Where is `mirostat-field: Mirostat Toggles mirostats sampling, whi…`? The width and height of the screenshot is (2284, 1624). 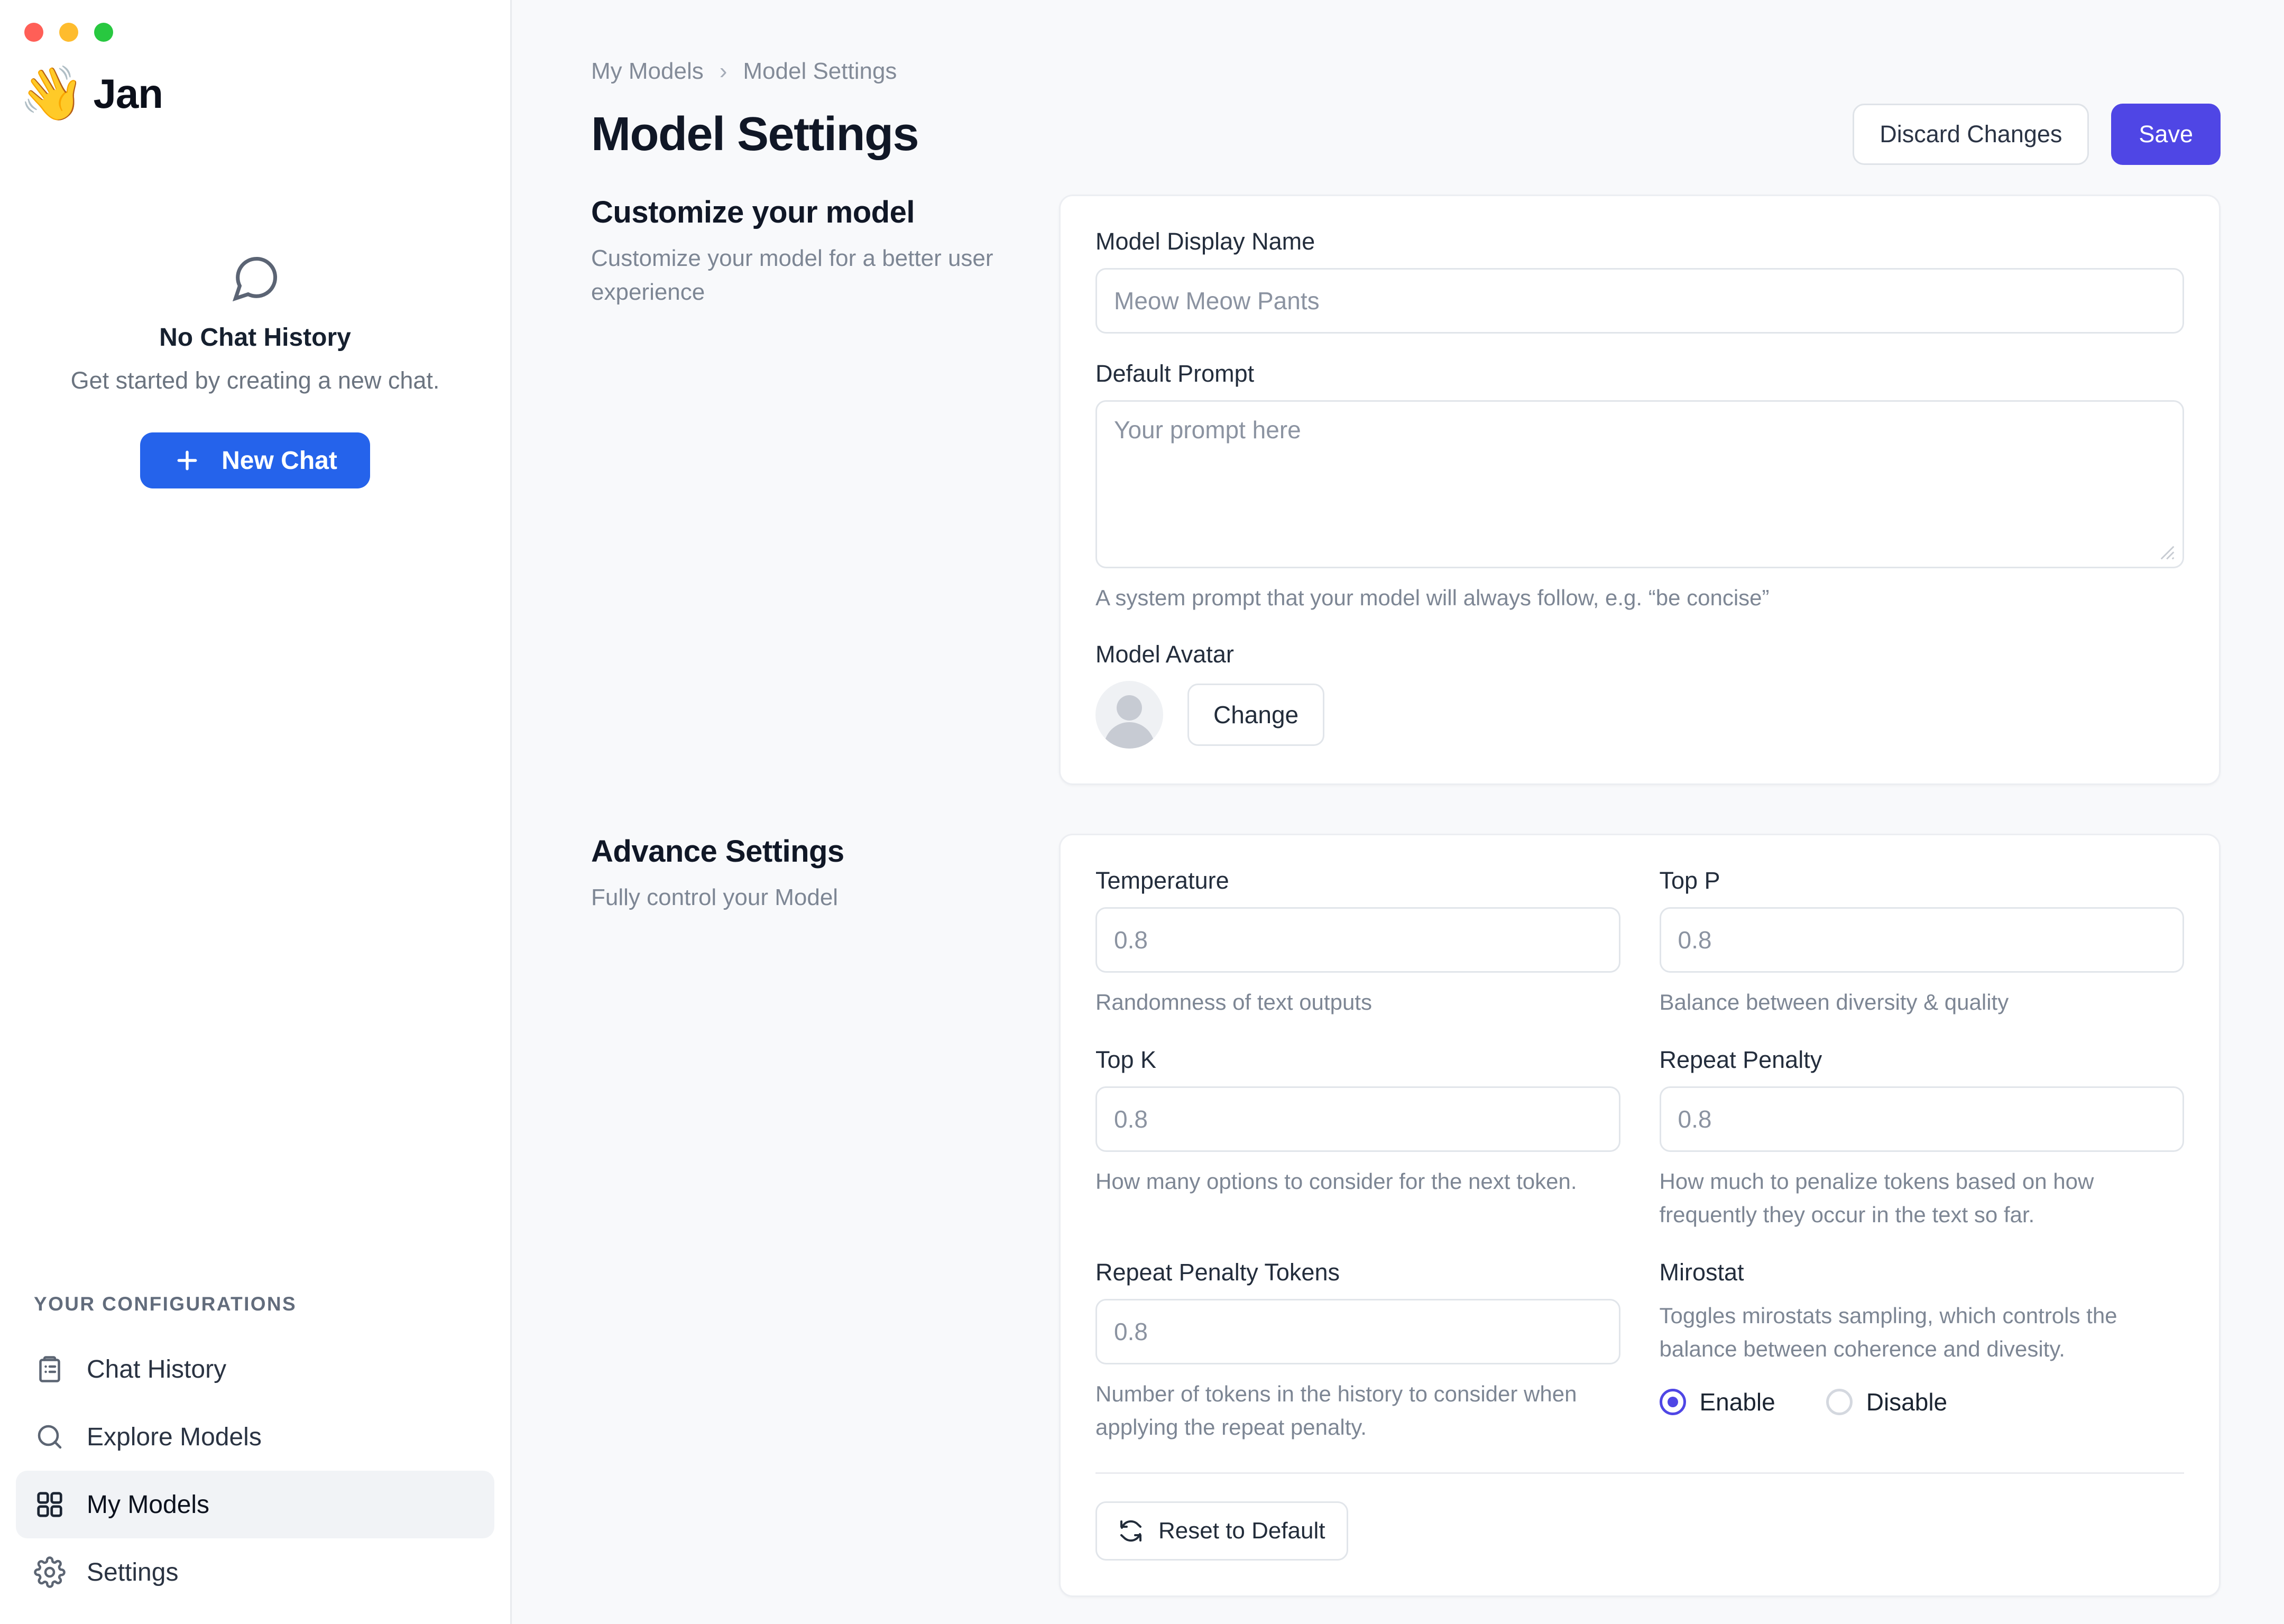
mirostat-field: Mirostat Toggles mirostats sampling, whi… is located at coordinates (1922, 1351).